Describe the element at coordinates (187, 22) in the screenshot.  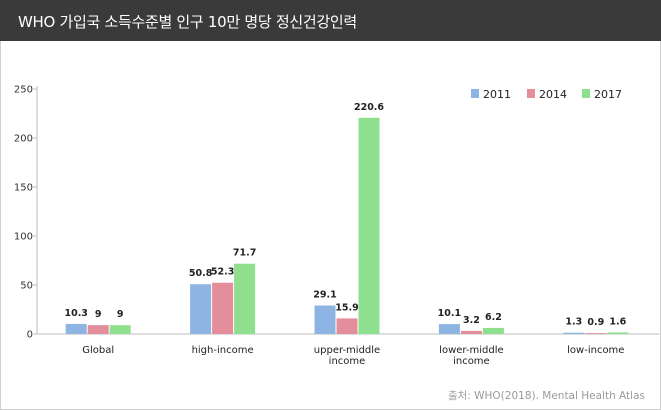
I see `chart-title: WHO 가입국 소득수준별 인구 10만 명당 정신건강인력` at that location.